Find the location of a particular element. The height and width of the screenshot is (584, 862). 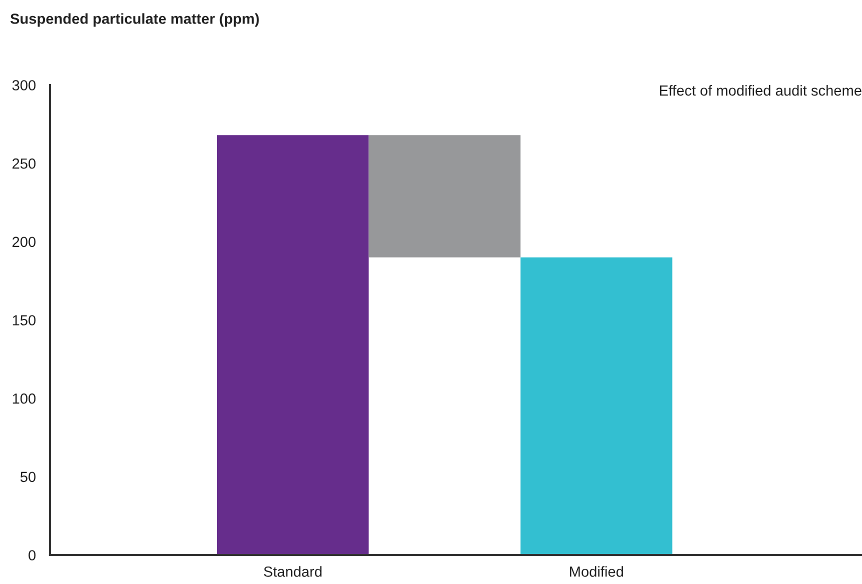

y-tick-label: 0 is located at coordinates (32, 555).